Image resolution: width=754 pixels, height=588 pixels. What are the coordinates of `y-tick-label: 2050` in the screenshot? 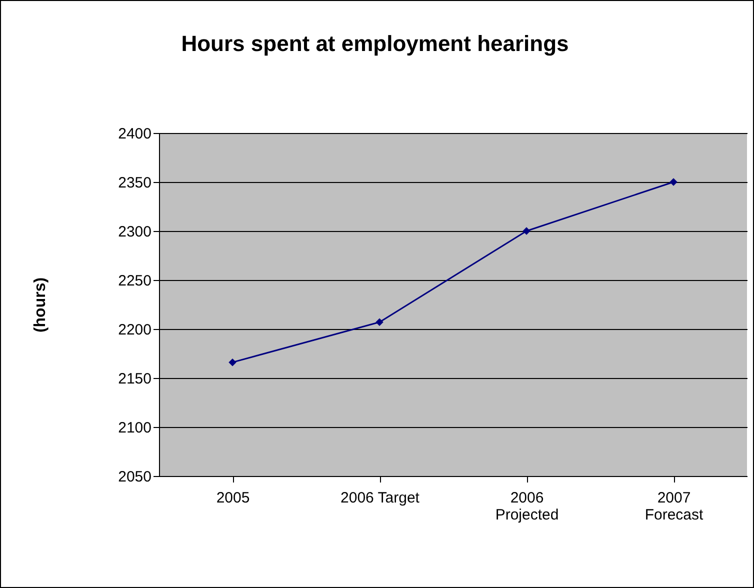 It's located at (135, 477).